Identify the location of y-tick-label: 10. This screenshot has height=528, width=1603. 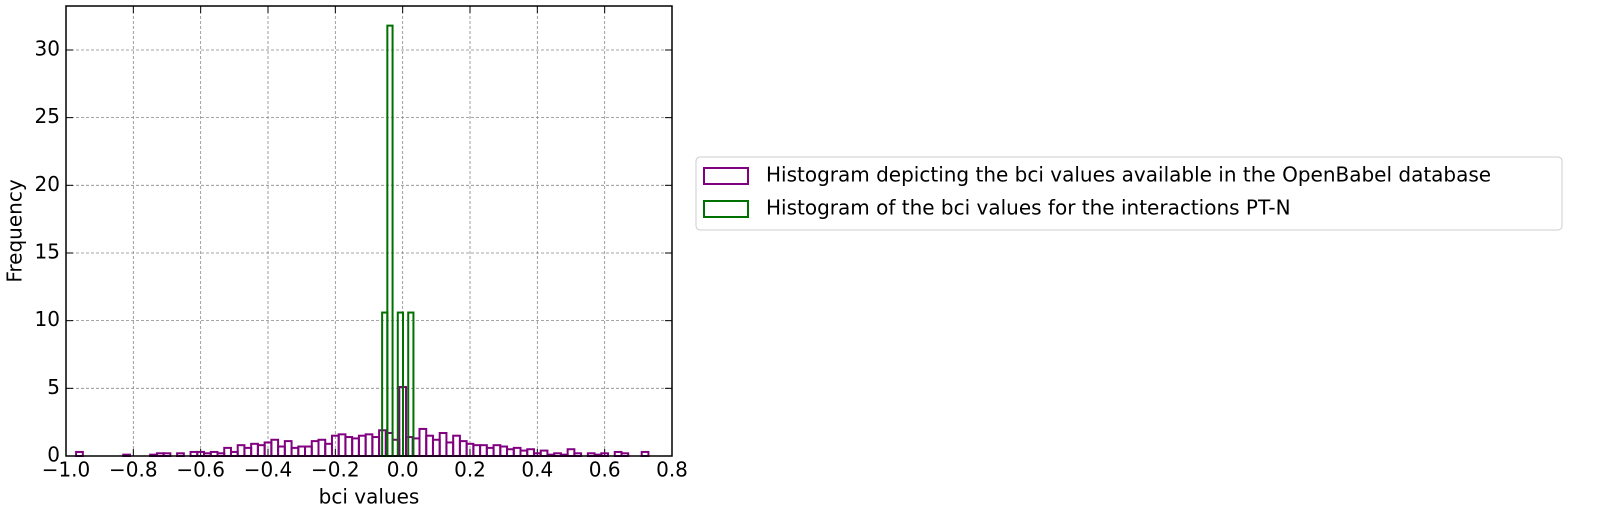
(47, 319).